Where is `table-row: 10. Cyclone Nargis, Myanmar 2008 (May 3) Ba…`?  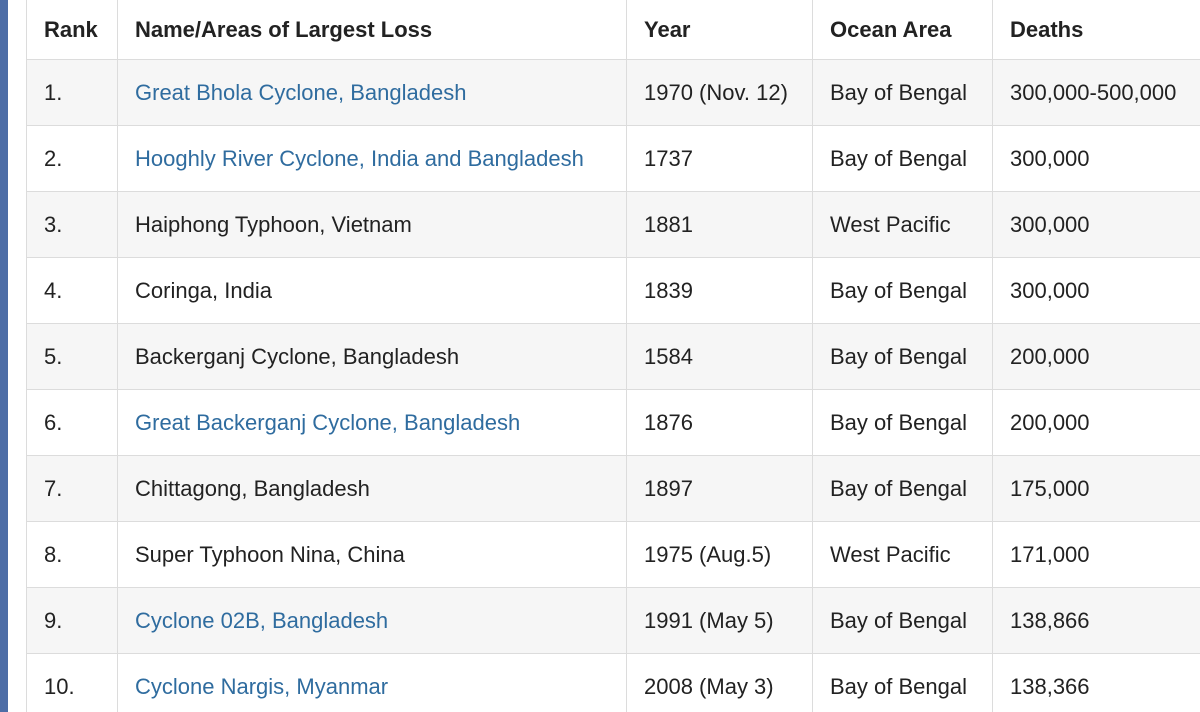
table-row: 10. Cyclone Nargis, Myanmar 2008 (May 3) Ba… is located at coordinates (613, 682).